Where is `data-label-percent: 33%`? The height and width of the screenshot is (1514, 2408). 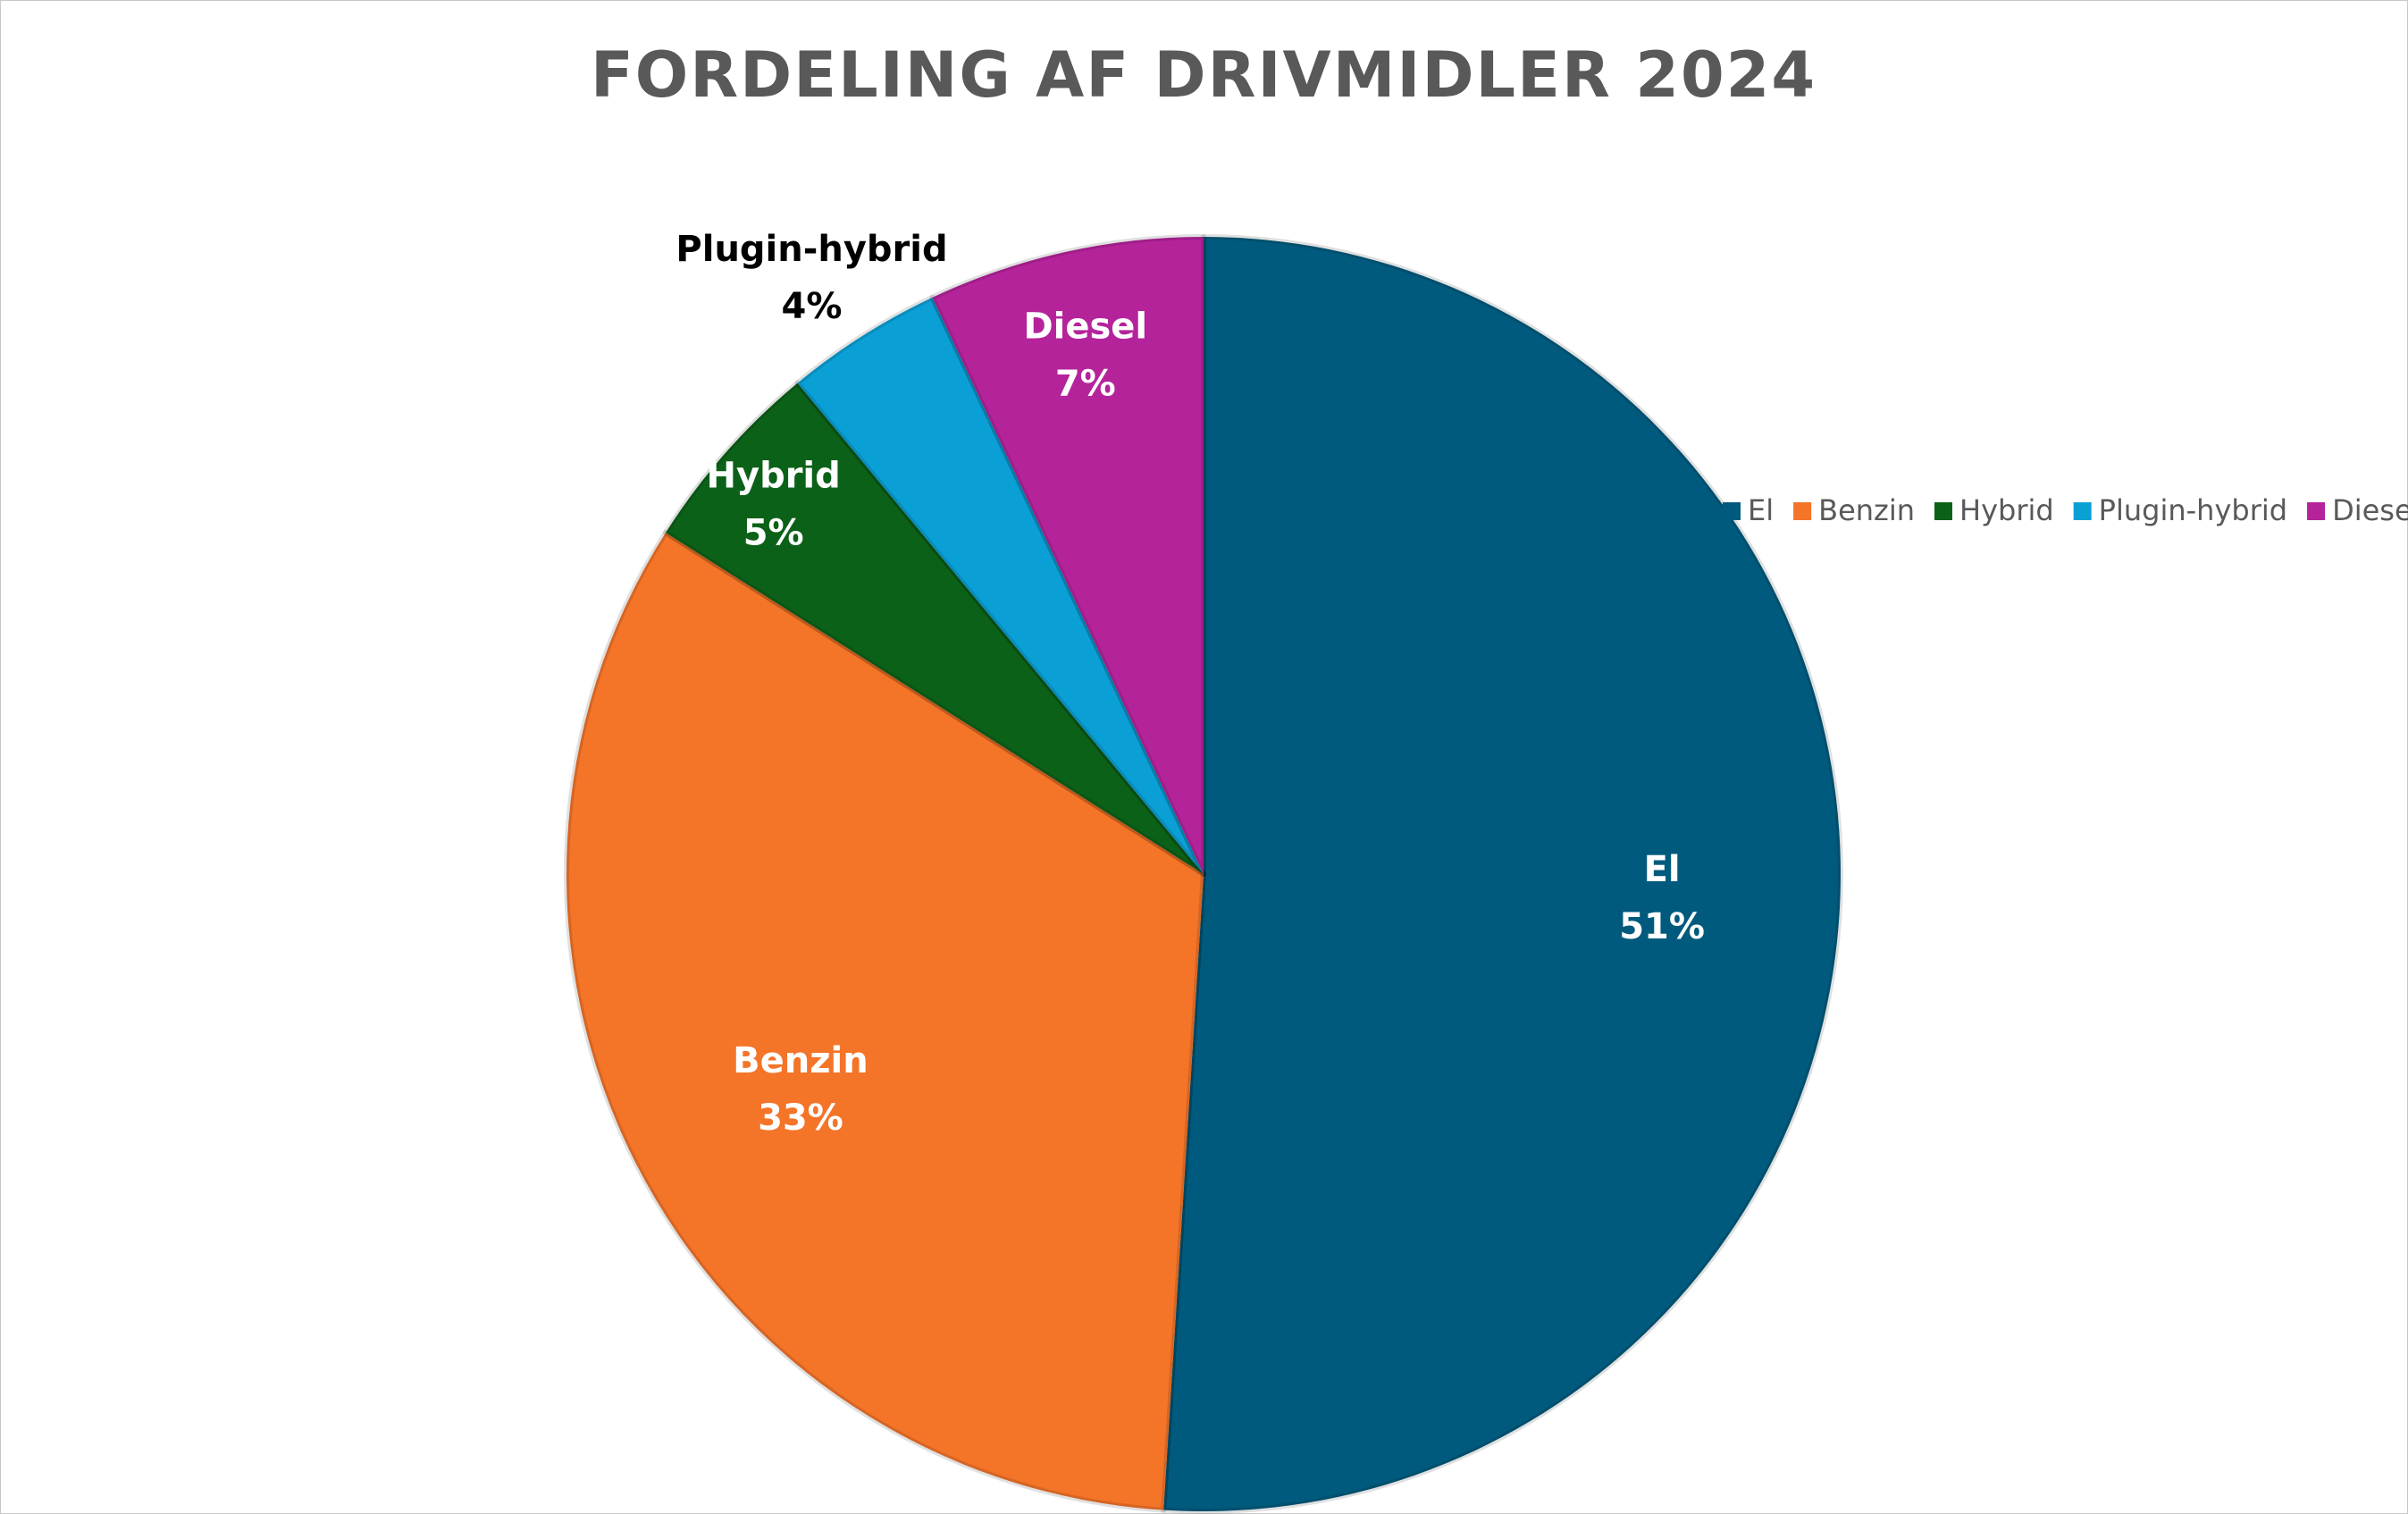
data-label-percent: 33% is located at coordinates (800, 1118).